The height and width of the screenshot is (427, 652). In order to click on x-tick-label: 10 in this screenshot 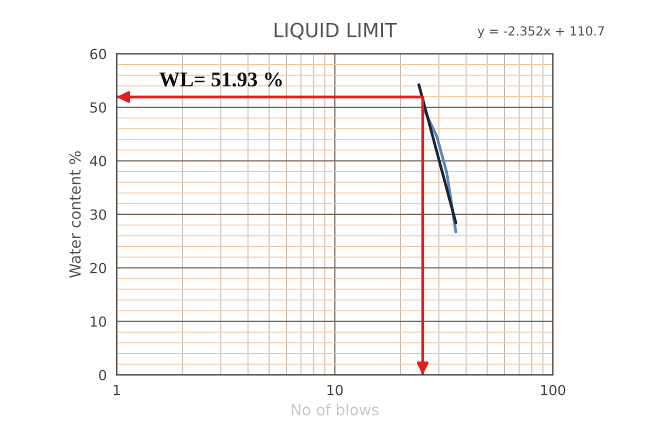, I will do `click(335, 390)`.